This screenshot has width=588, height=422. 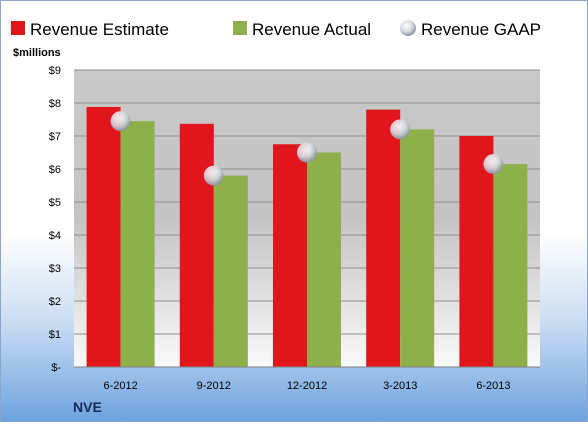 What do you see at coordinates (55, 269) in the screenshot?
I see `y-tick-label: $3` at bounding box center [55, 269].